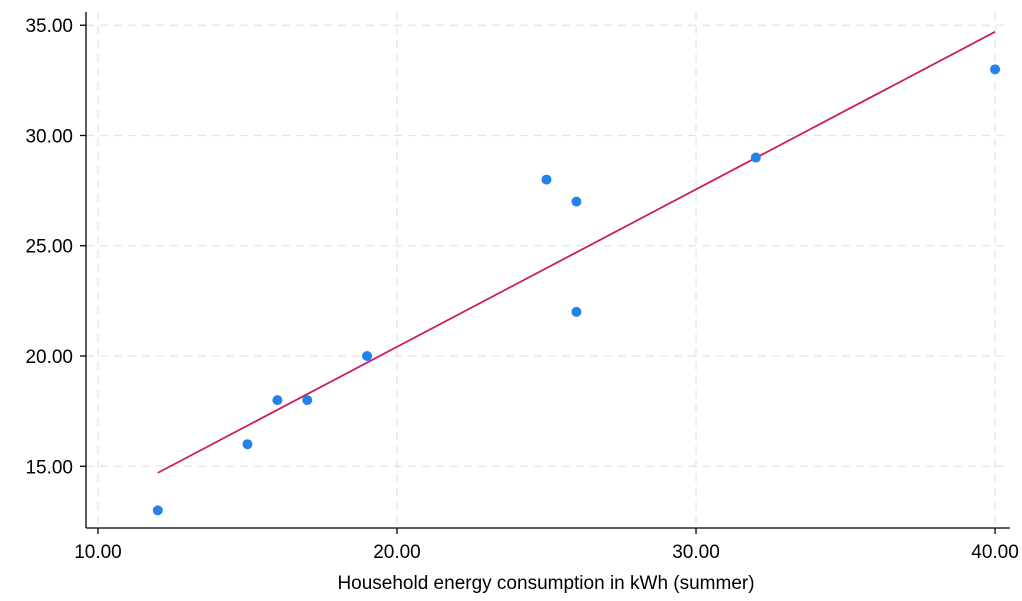 This screenshot has height=601, width=1022. Describe the element at coordinates (98, 552) in the screenshot. I see `x-tick-label: 10.00` at that location.